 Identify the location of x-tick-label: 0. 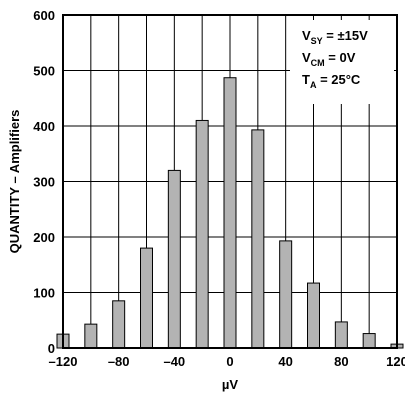
(229, 361).